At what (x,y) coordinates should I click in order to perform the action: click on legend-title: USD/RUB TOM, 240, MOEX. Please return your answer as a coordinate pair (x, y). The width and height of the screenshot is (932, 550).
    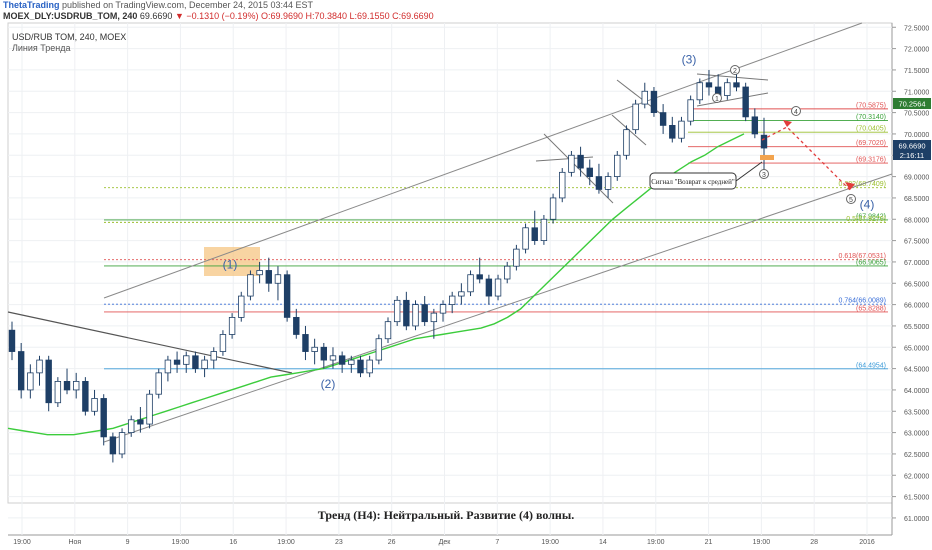
    Looking at the image, I should click on (69, 37).